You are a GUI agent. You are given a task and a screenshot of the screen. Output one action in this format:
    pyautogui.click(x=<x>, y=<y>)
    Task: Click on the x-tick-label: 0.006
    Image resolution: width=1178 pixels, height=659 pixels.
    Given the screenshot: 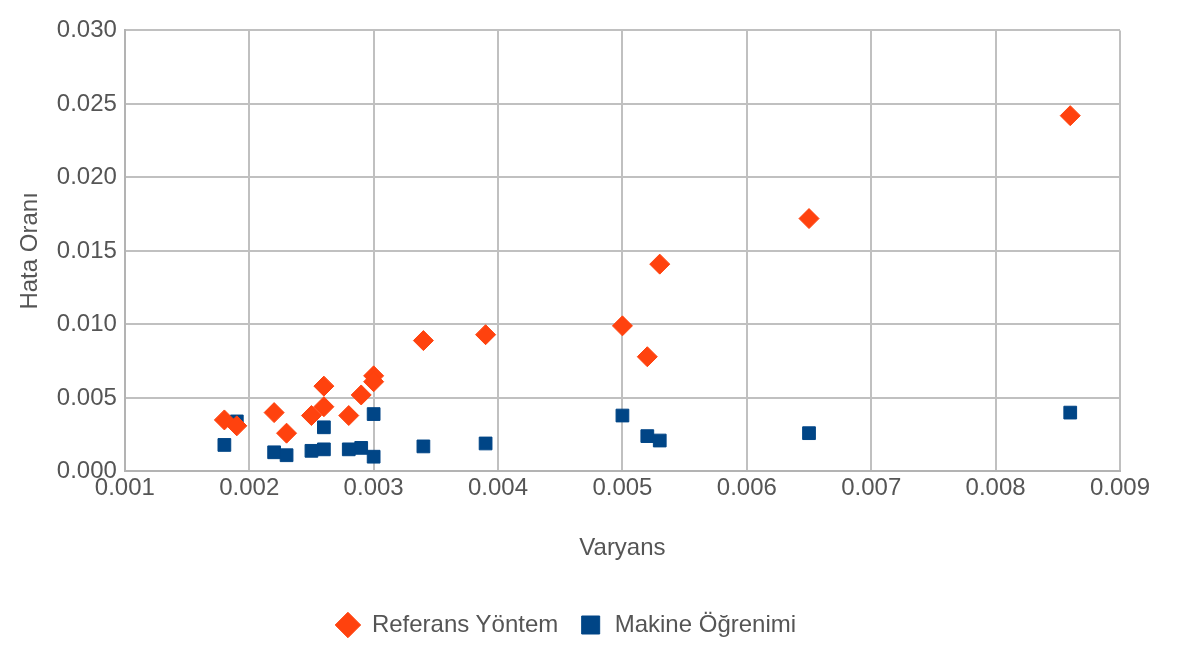 What is the action you would take?
    pyautogui.click(x=746, y=487)
    